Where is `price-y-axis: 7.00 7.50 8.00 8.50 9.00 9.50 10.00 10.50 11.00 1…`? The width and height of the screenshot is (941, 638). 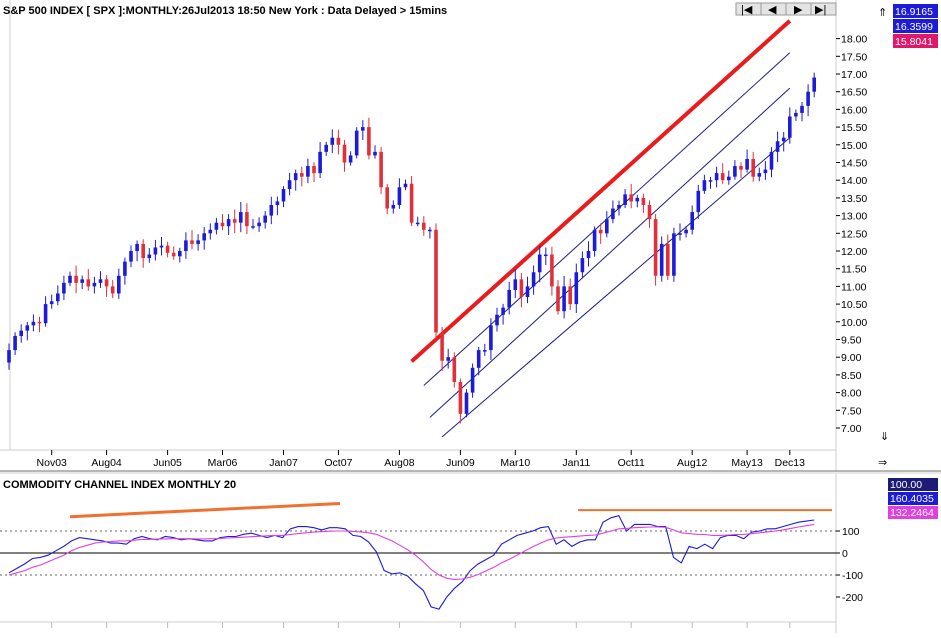 price-y-axis: 7.00 7.50 8.00 8.50 9.00 9.50 10.00 10.50 11.00 1… is located at coordinates (851, 234).